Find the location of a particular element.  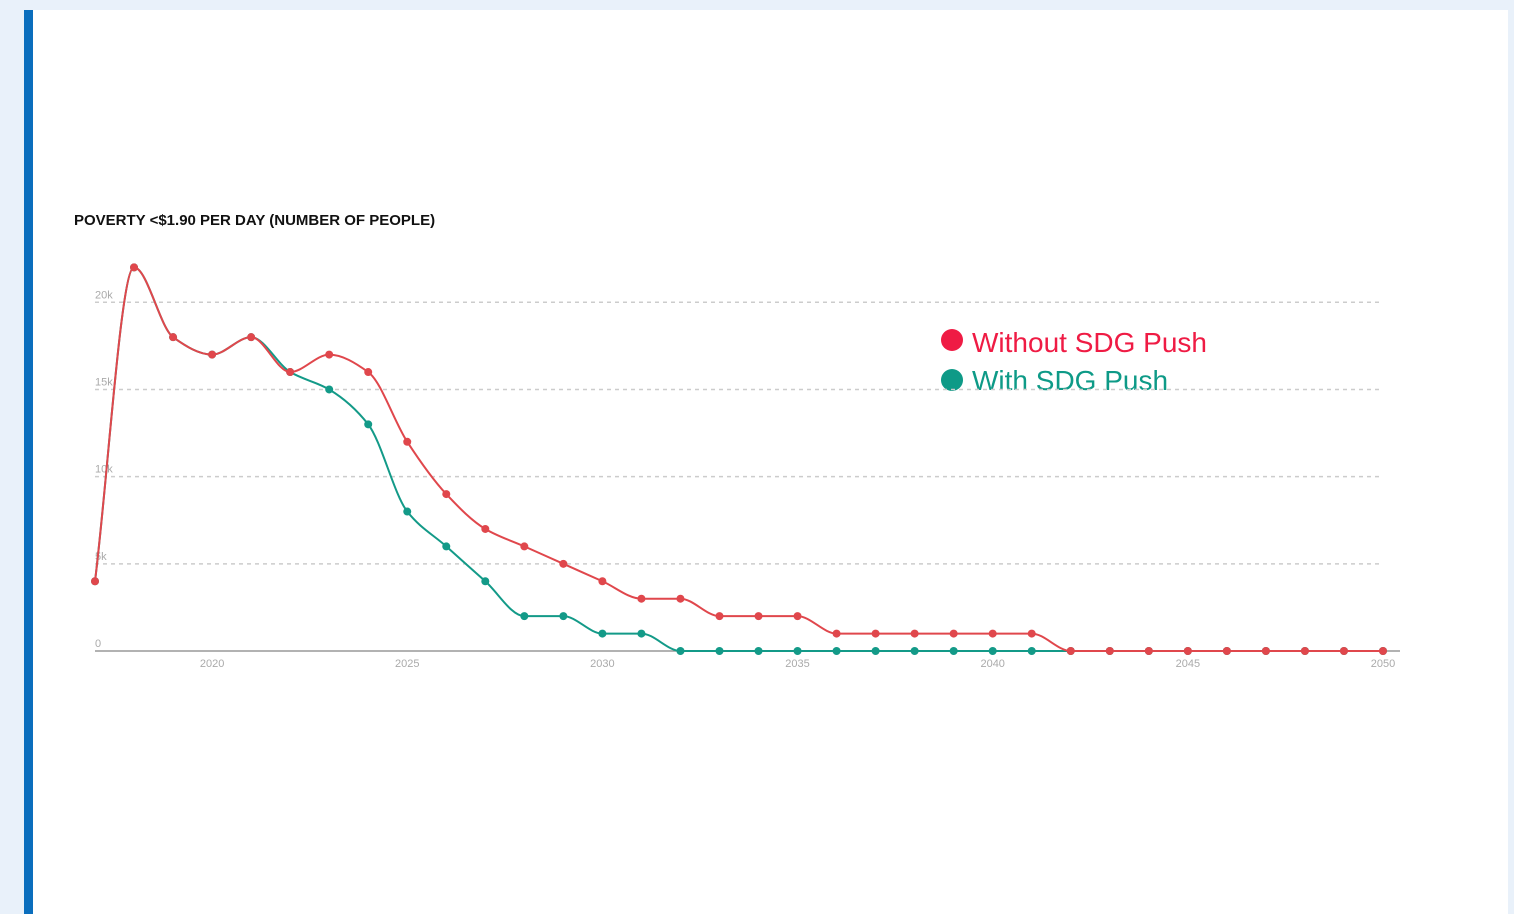

x-tick-label: 2040 is located at coordinates (992, 664).